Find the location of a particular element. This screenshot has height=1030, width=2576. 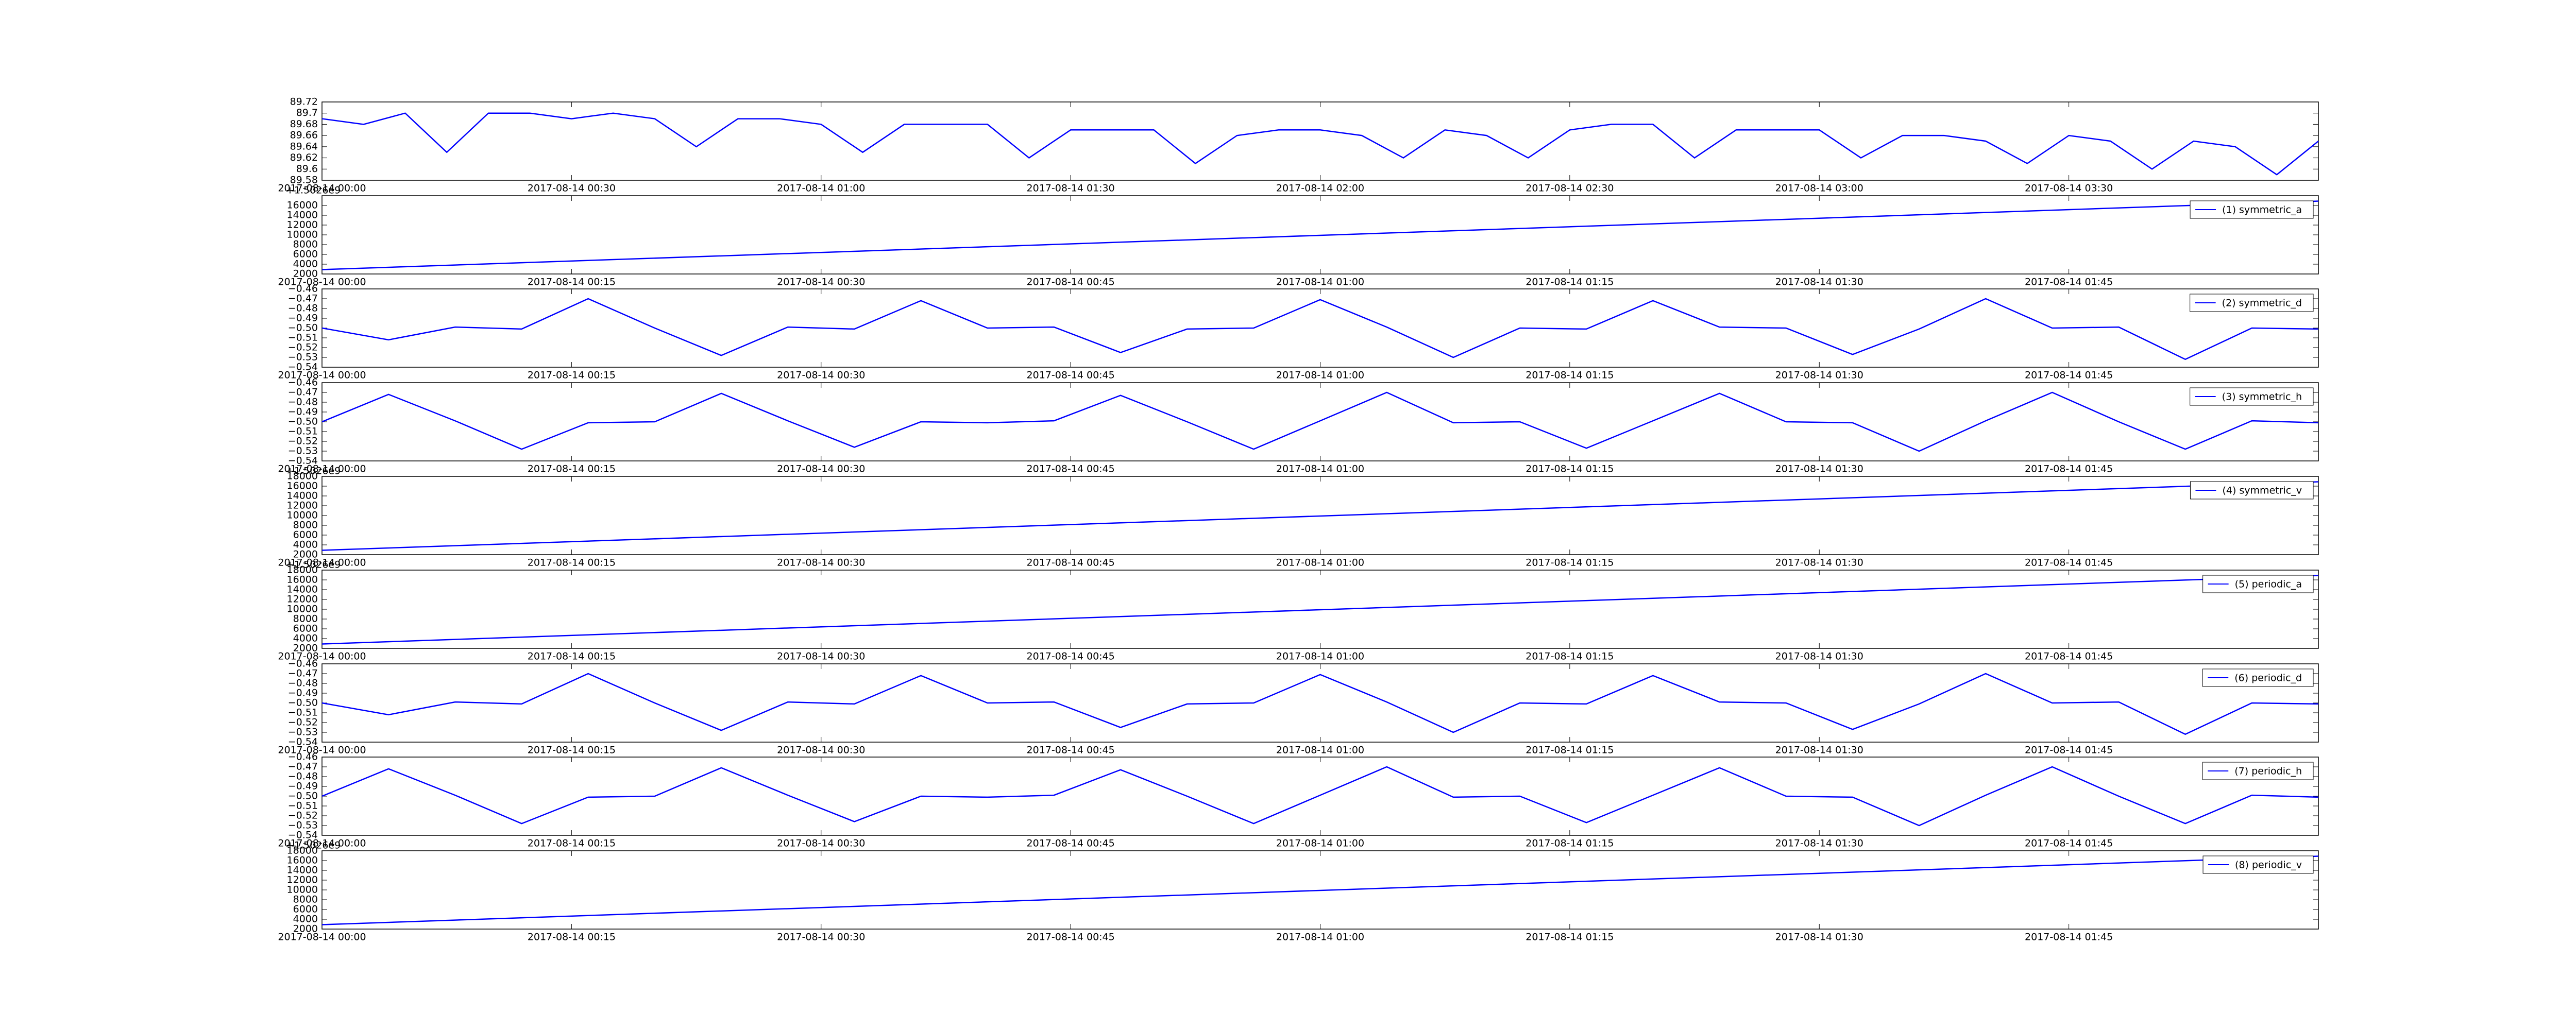

legend-label: (4) symmetric_v is located at coordinates (2262, 490).